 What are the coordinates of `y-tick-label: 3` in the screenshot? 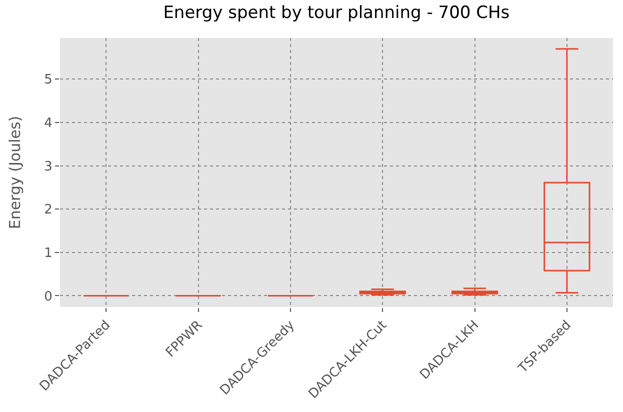 It's located at (48, 166).